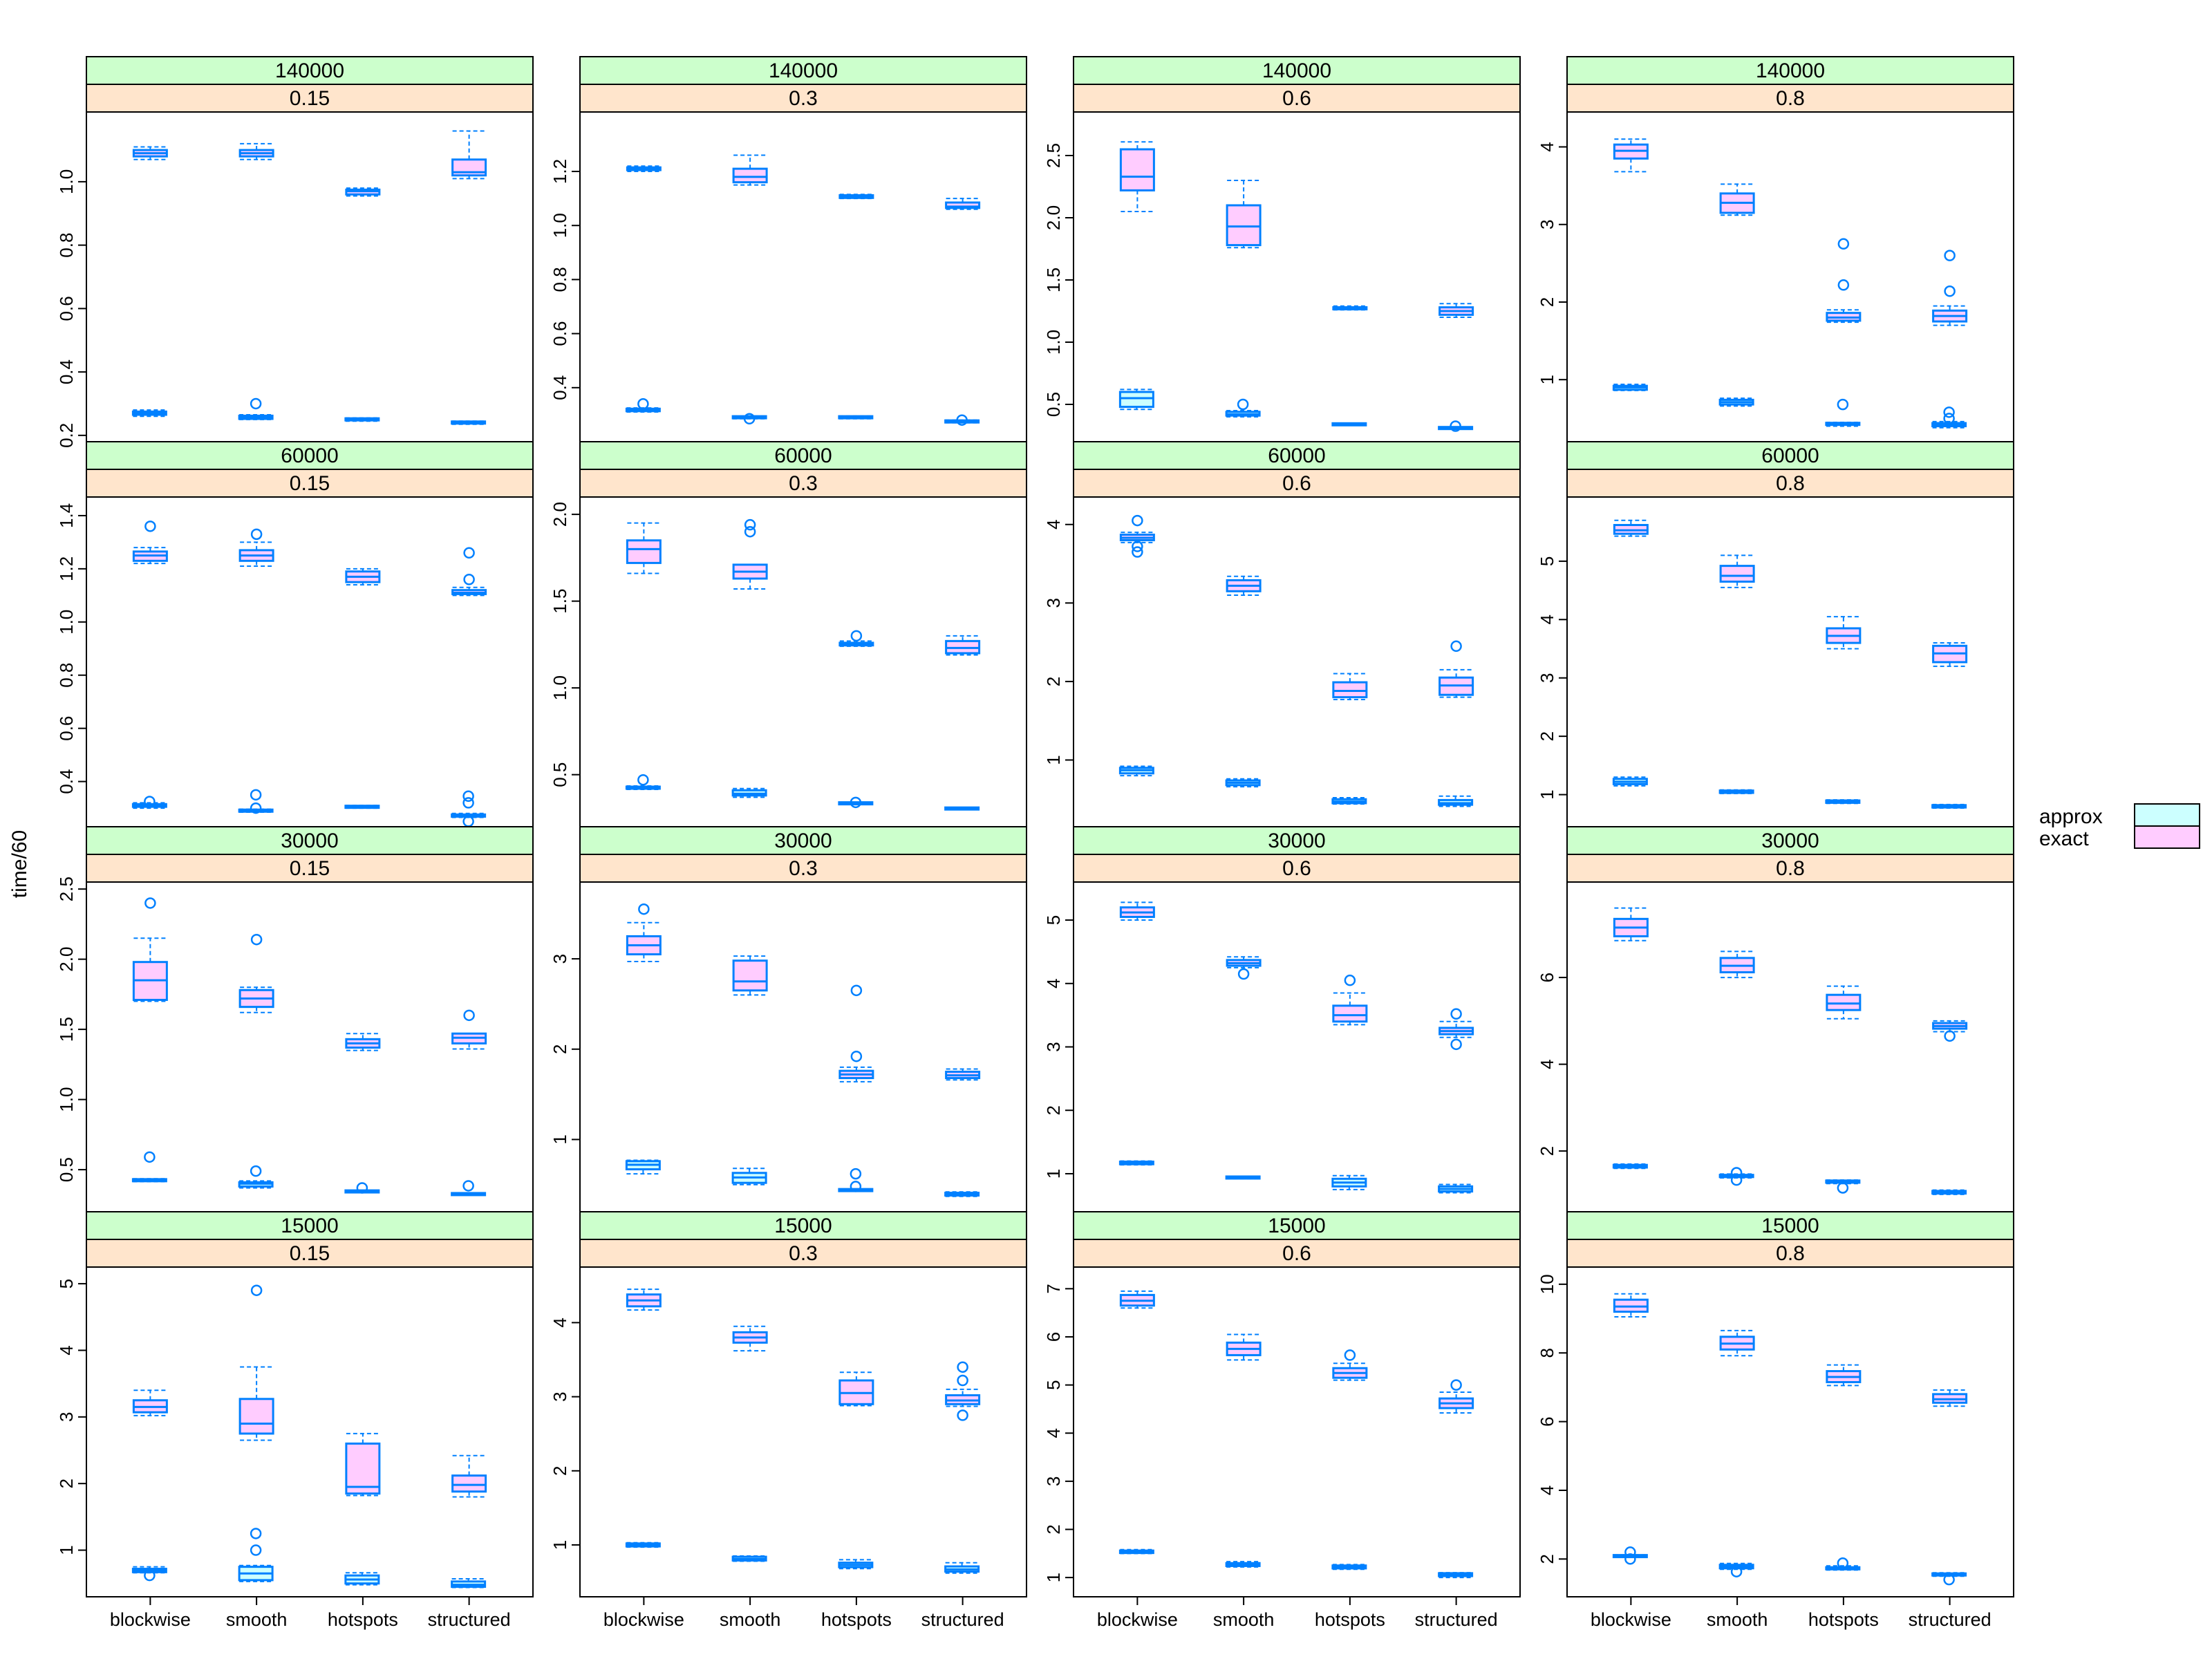  I want to click on strip-top, so click(803, 70).